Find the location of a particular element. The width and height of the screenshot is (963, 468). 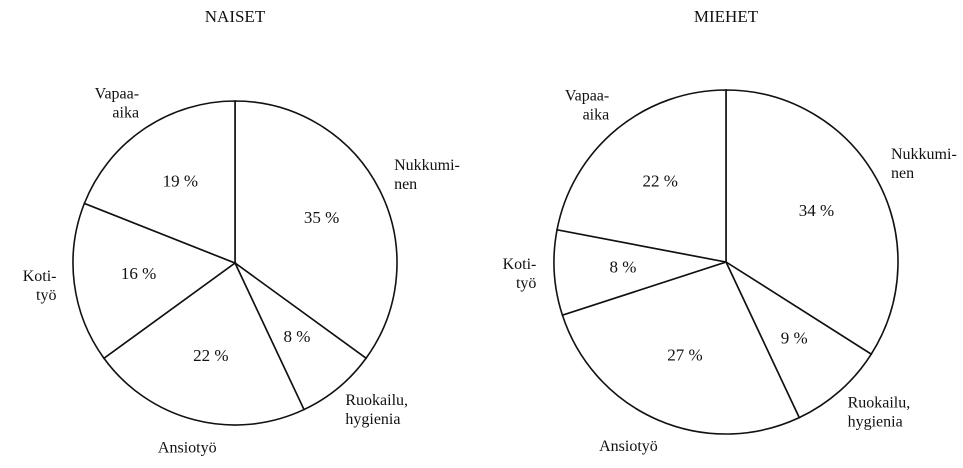

value-label: 16 % is located at coordinates (138, 273).